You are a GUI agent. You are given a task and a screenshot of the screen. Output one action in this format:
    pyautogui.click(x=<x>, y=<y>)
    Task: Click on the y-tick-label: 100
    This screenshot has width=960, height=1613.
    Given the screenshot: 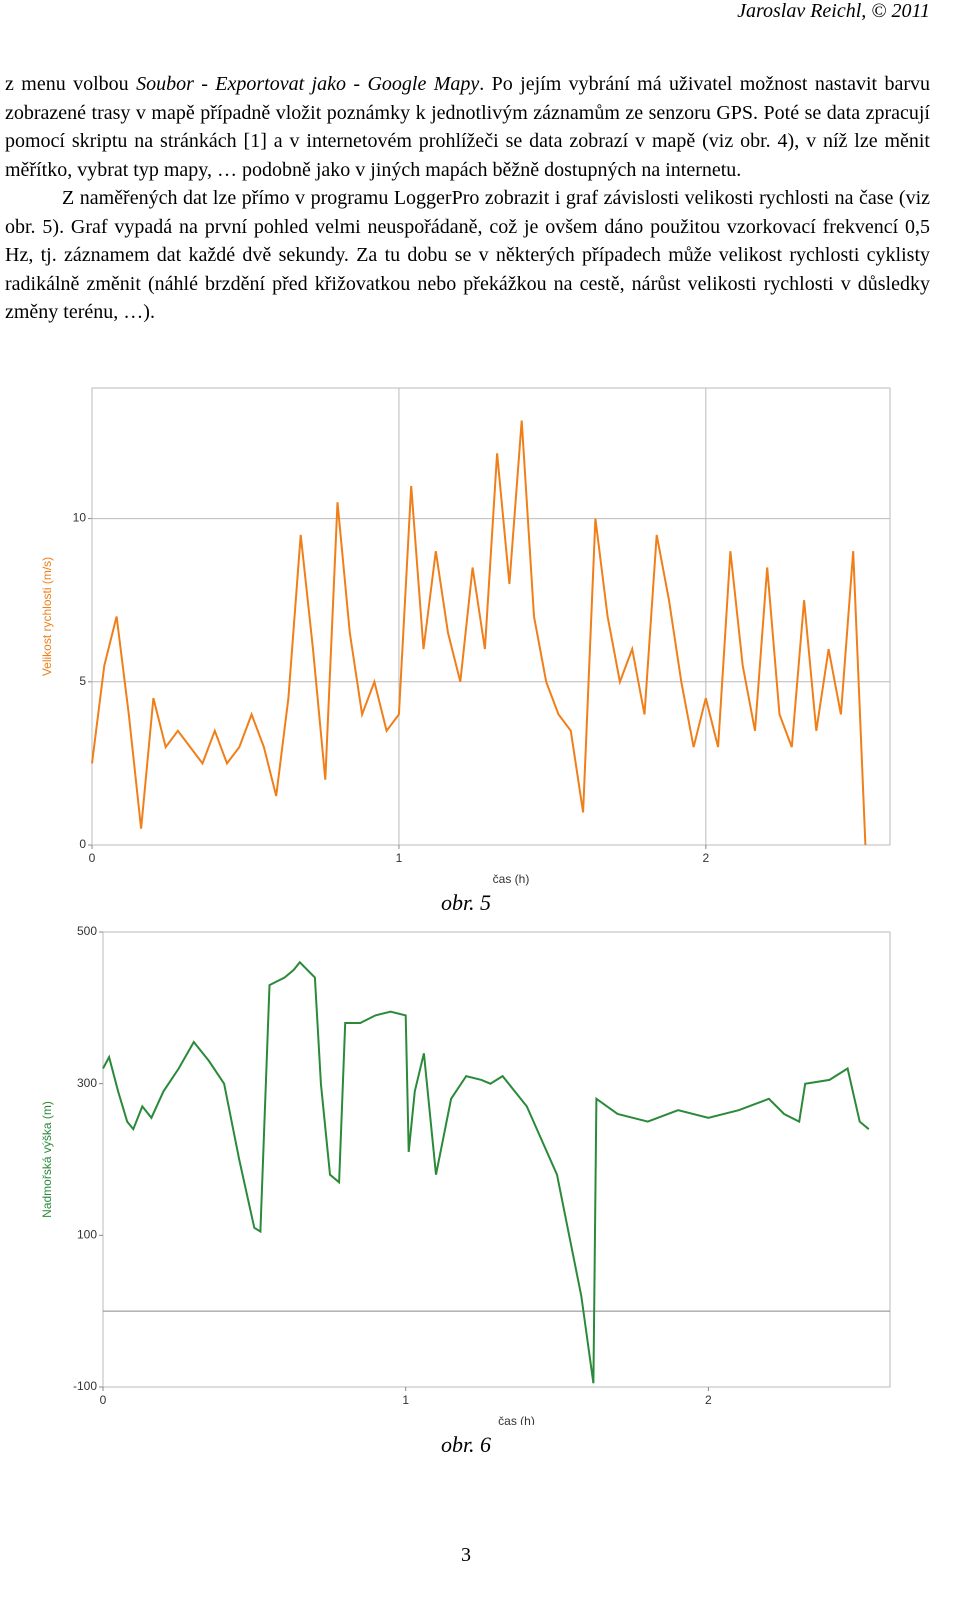 What is the action you would take?
    pyautogui.click(x=87, y=1235)
    